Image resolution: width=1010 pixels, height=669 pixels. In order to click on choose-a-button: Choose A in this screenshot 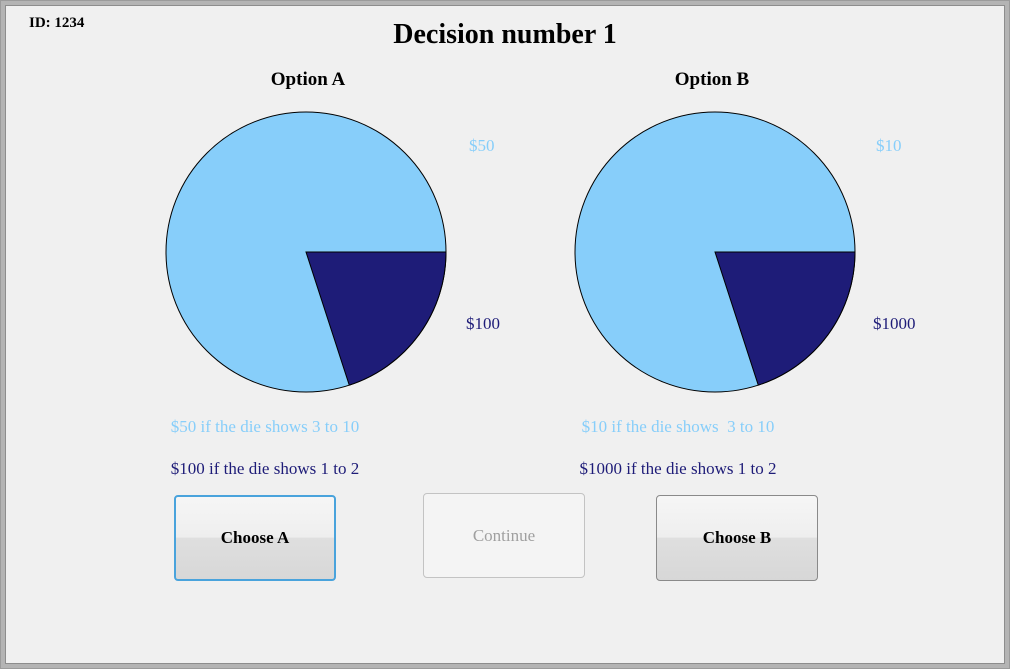, I will do `click(255, 538)`.